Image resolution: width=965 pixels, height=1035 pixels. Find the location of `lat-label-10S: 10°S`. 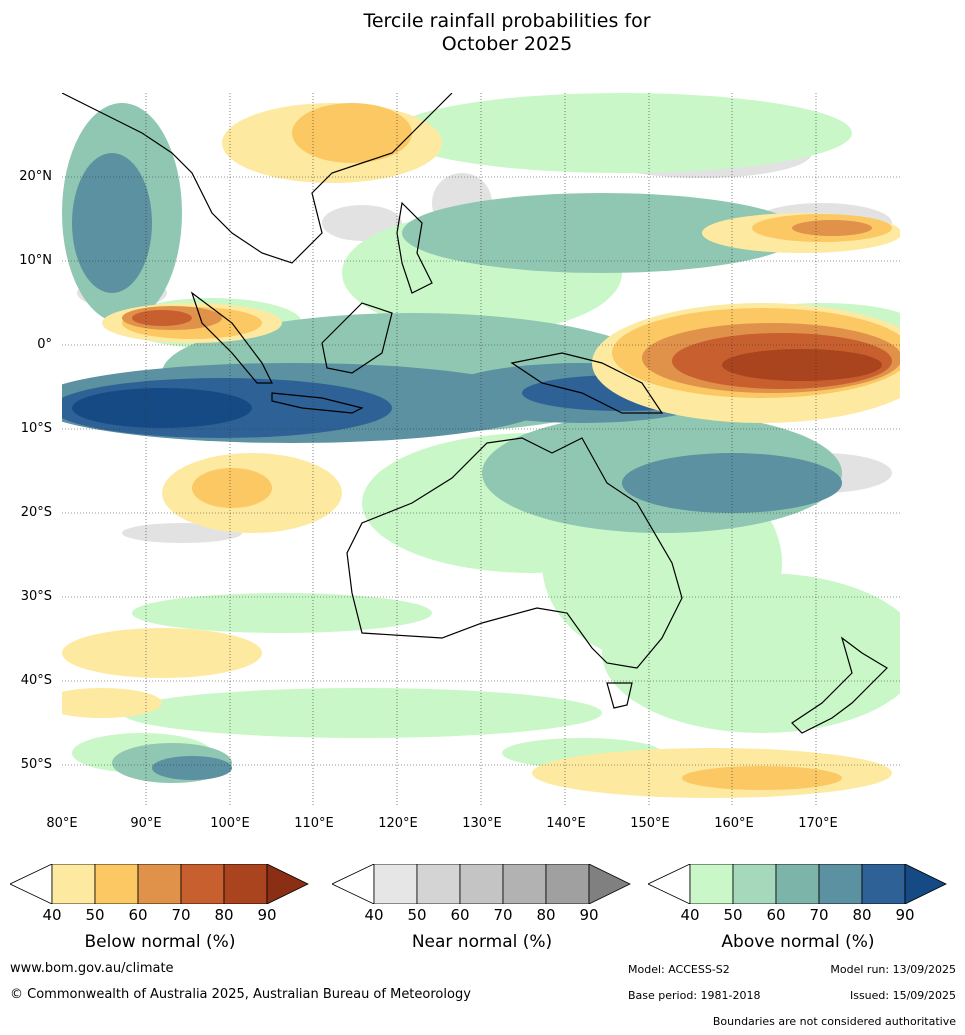

lat-label-10S: 10°S is located at coordinates (36, 428).